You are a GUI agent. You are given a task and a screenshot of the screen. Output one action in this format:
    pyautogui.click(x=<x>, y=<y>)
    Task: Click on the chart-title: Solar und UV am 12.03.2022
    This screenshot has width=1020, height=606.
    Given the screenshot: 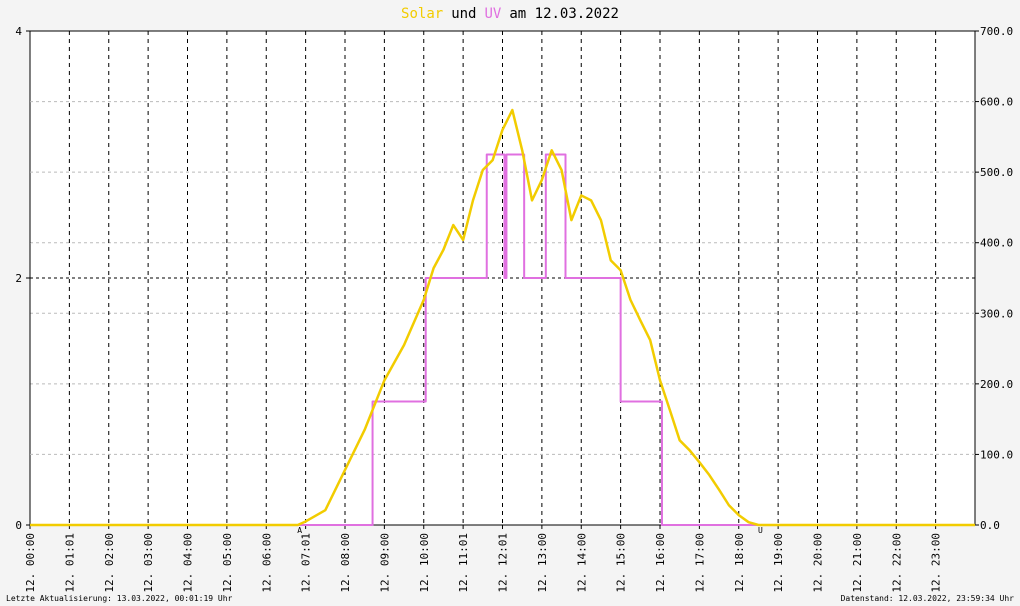 What is the action you would take?
    pyautogui.click(x=510, y=14)
    